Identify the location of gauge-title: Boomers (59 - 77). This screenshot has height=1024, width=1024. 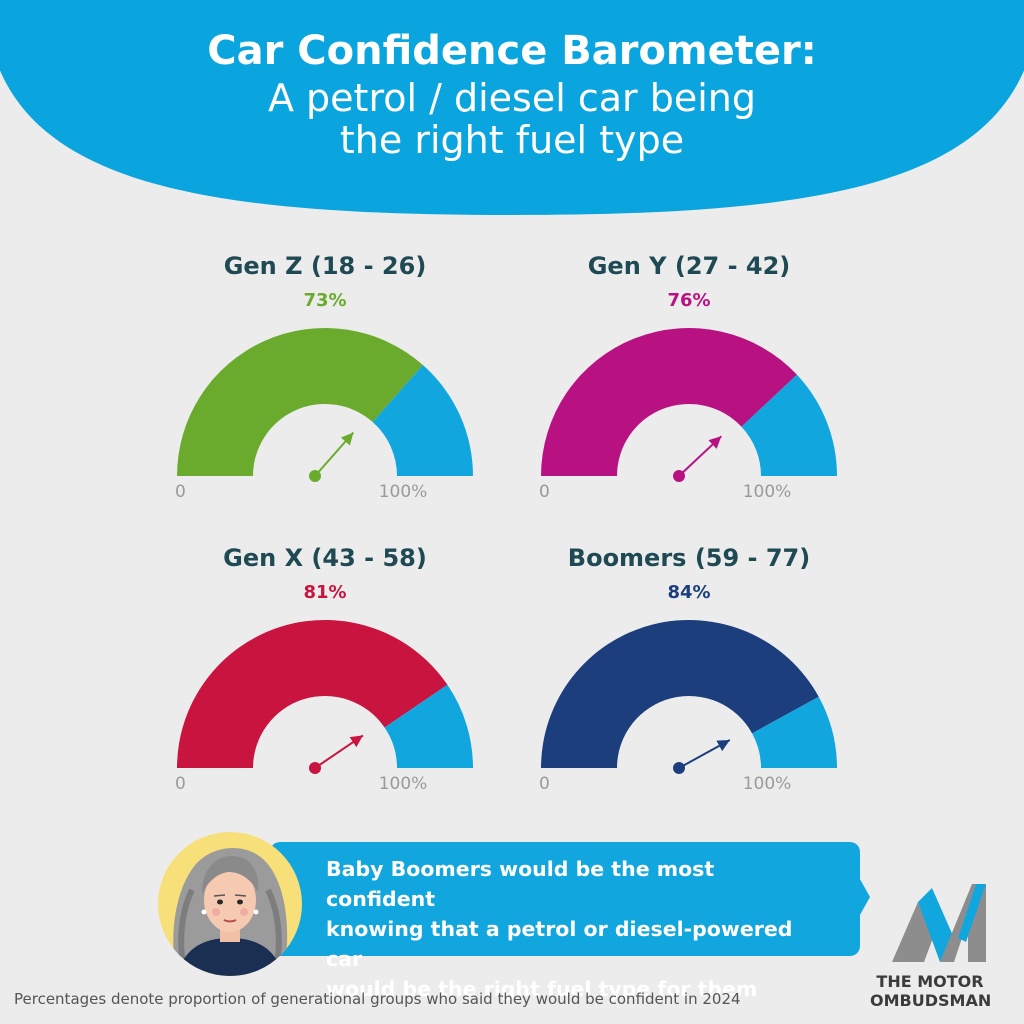
(689, 558).